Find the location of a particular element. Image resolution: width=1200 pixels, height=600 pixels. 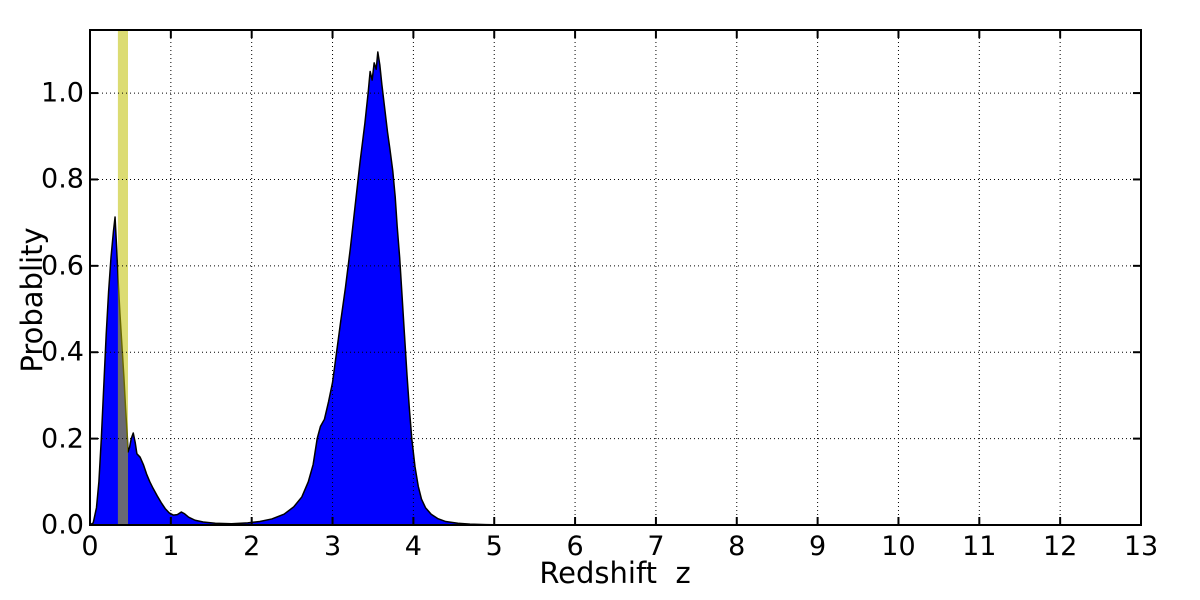

x-tick-label: 11 is located at coordinates (979, 546).